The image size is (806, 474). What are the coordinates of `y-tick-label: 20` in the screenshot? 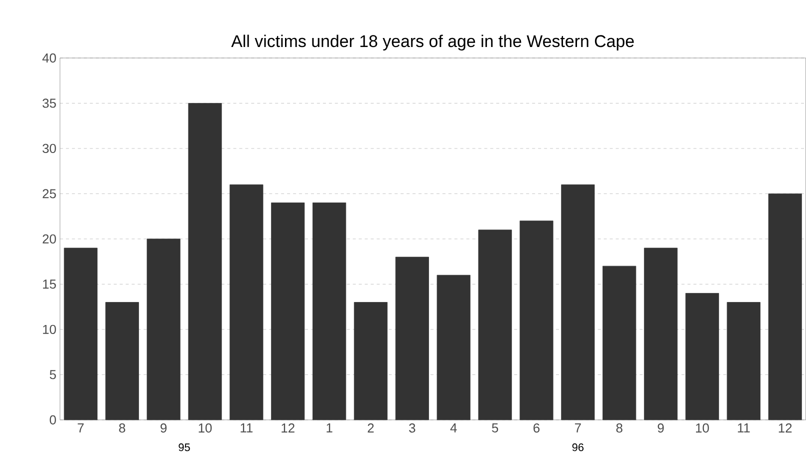 It's located at (49, 239).